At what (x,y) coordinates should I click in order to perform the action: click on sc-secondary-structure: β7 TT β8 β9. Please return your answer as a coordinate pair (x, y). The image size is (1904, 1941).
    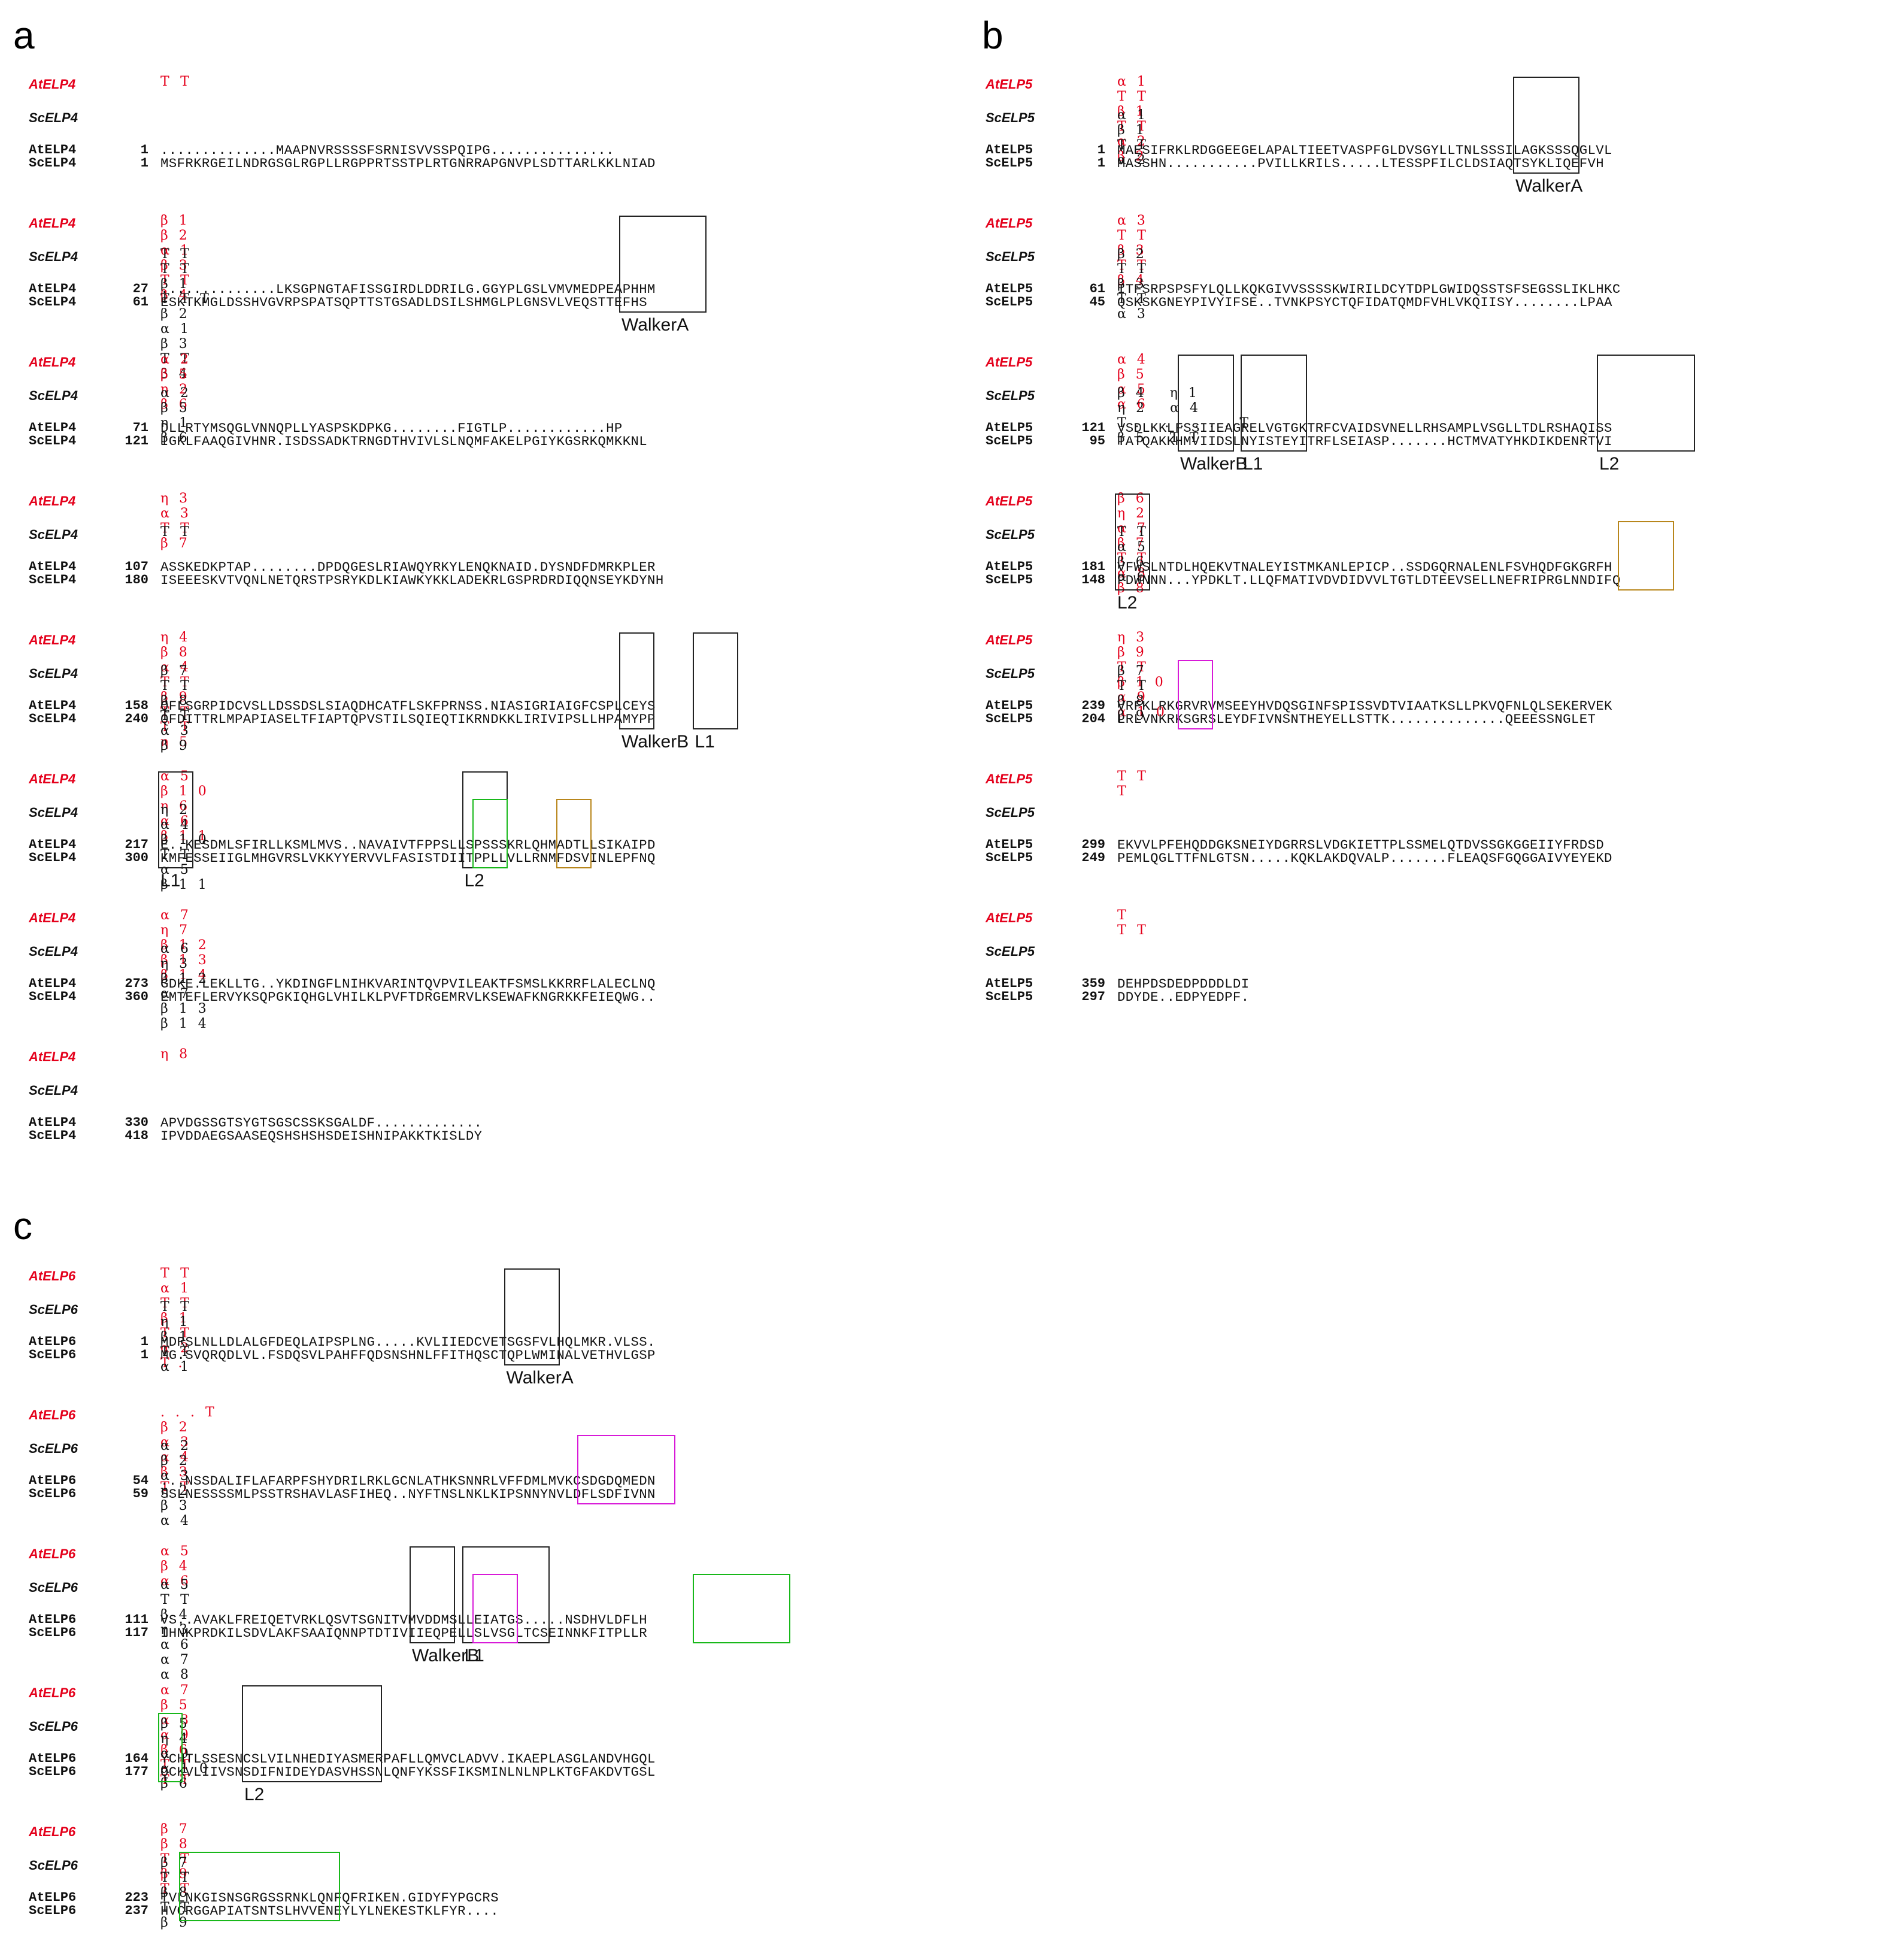
    Looking at the image, I should click on (1137, 693).